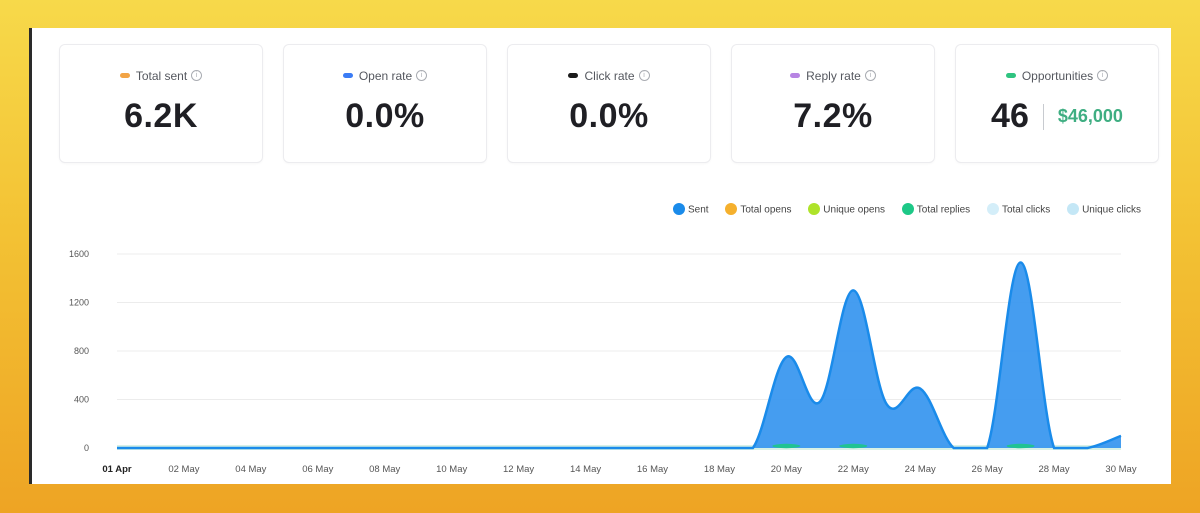  I want to click on y-tick-label: 1200, so click(79, 303).